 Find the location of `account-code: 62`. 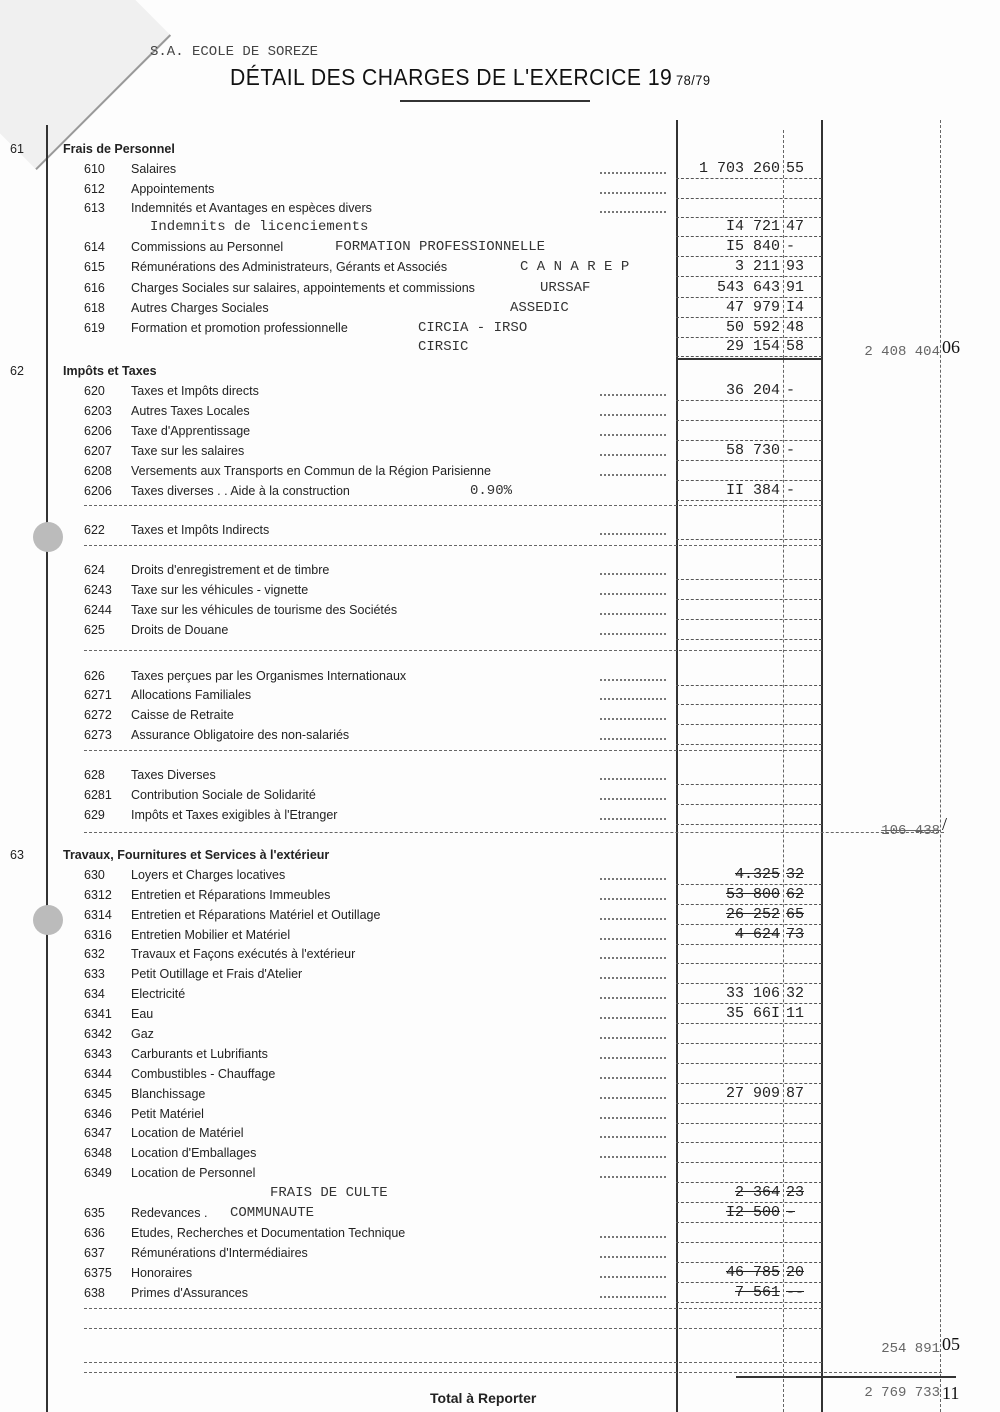

account-code: 62 is located at coordinates (17, 371).